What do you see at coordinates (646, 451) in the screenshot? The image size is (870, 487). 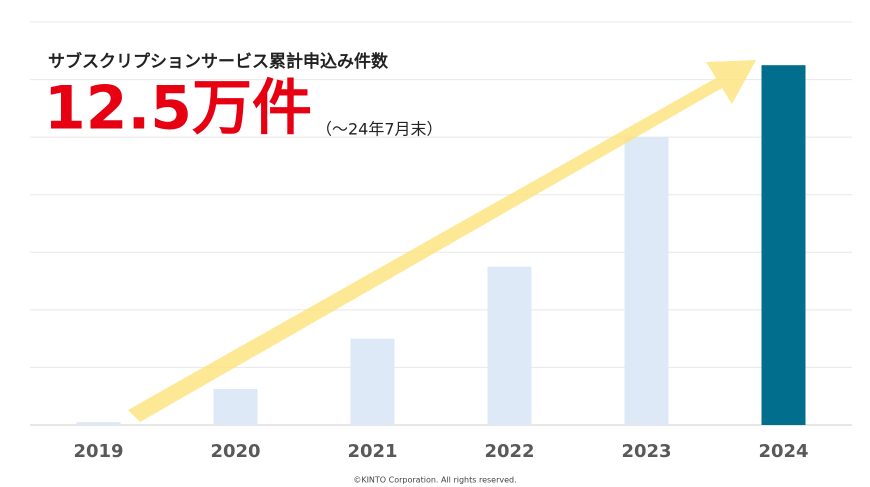 I see `x-tick-label: 2023` at bounding box center [646, 451].